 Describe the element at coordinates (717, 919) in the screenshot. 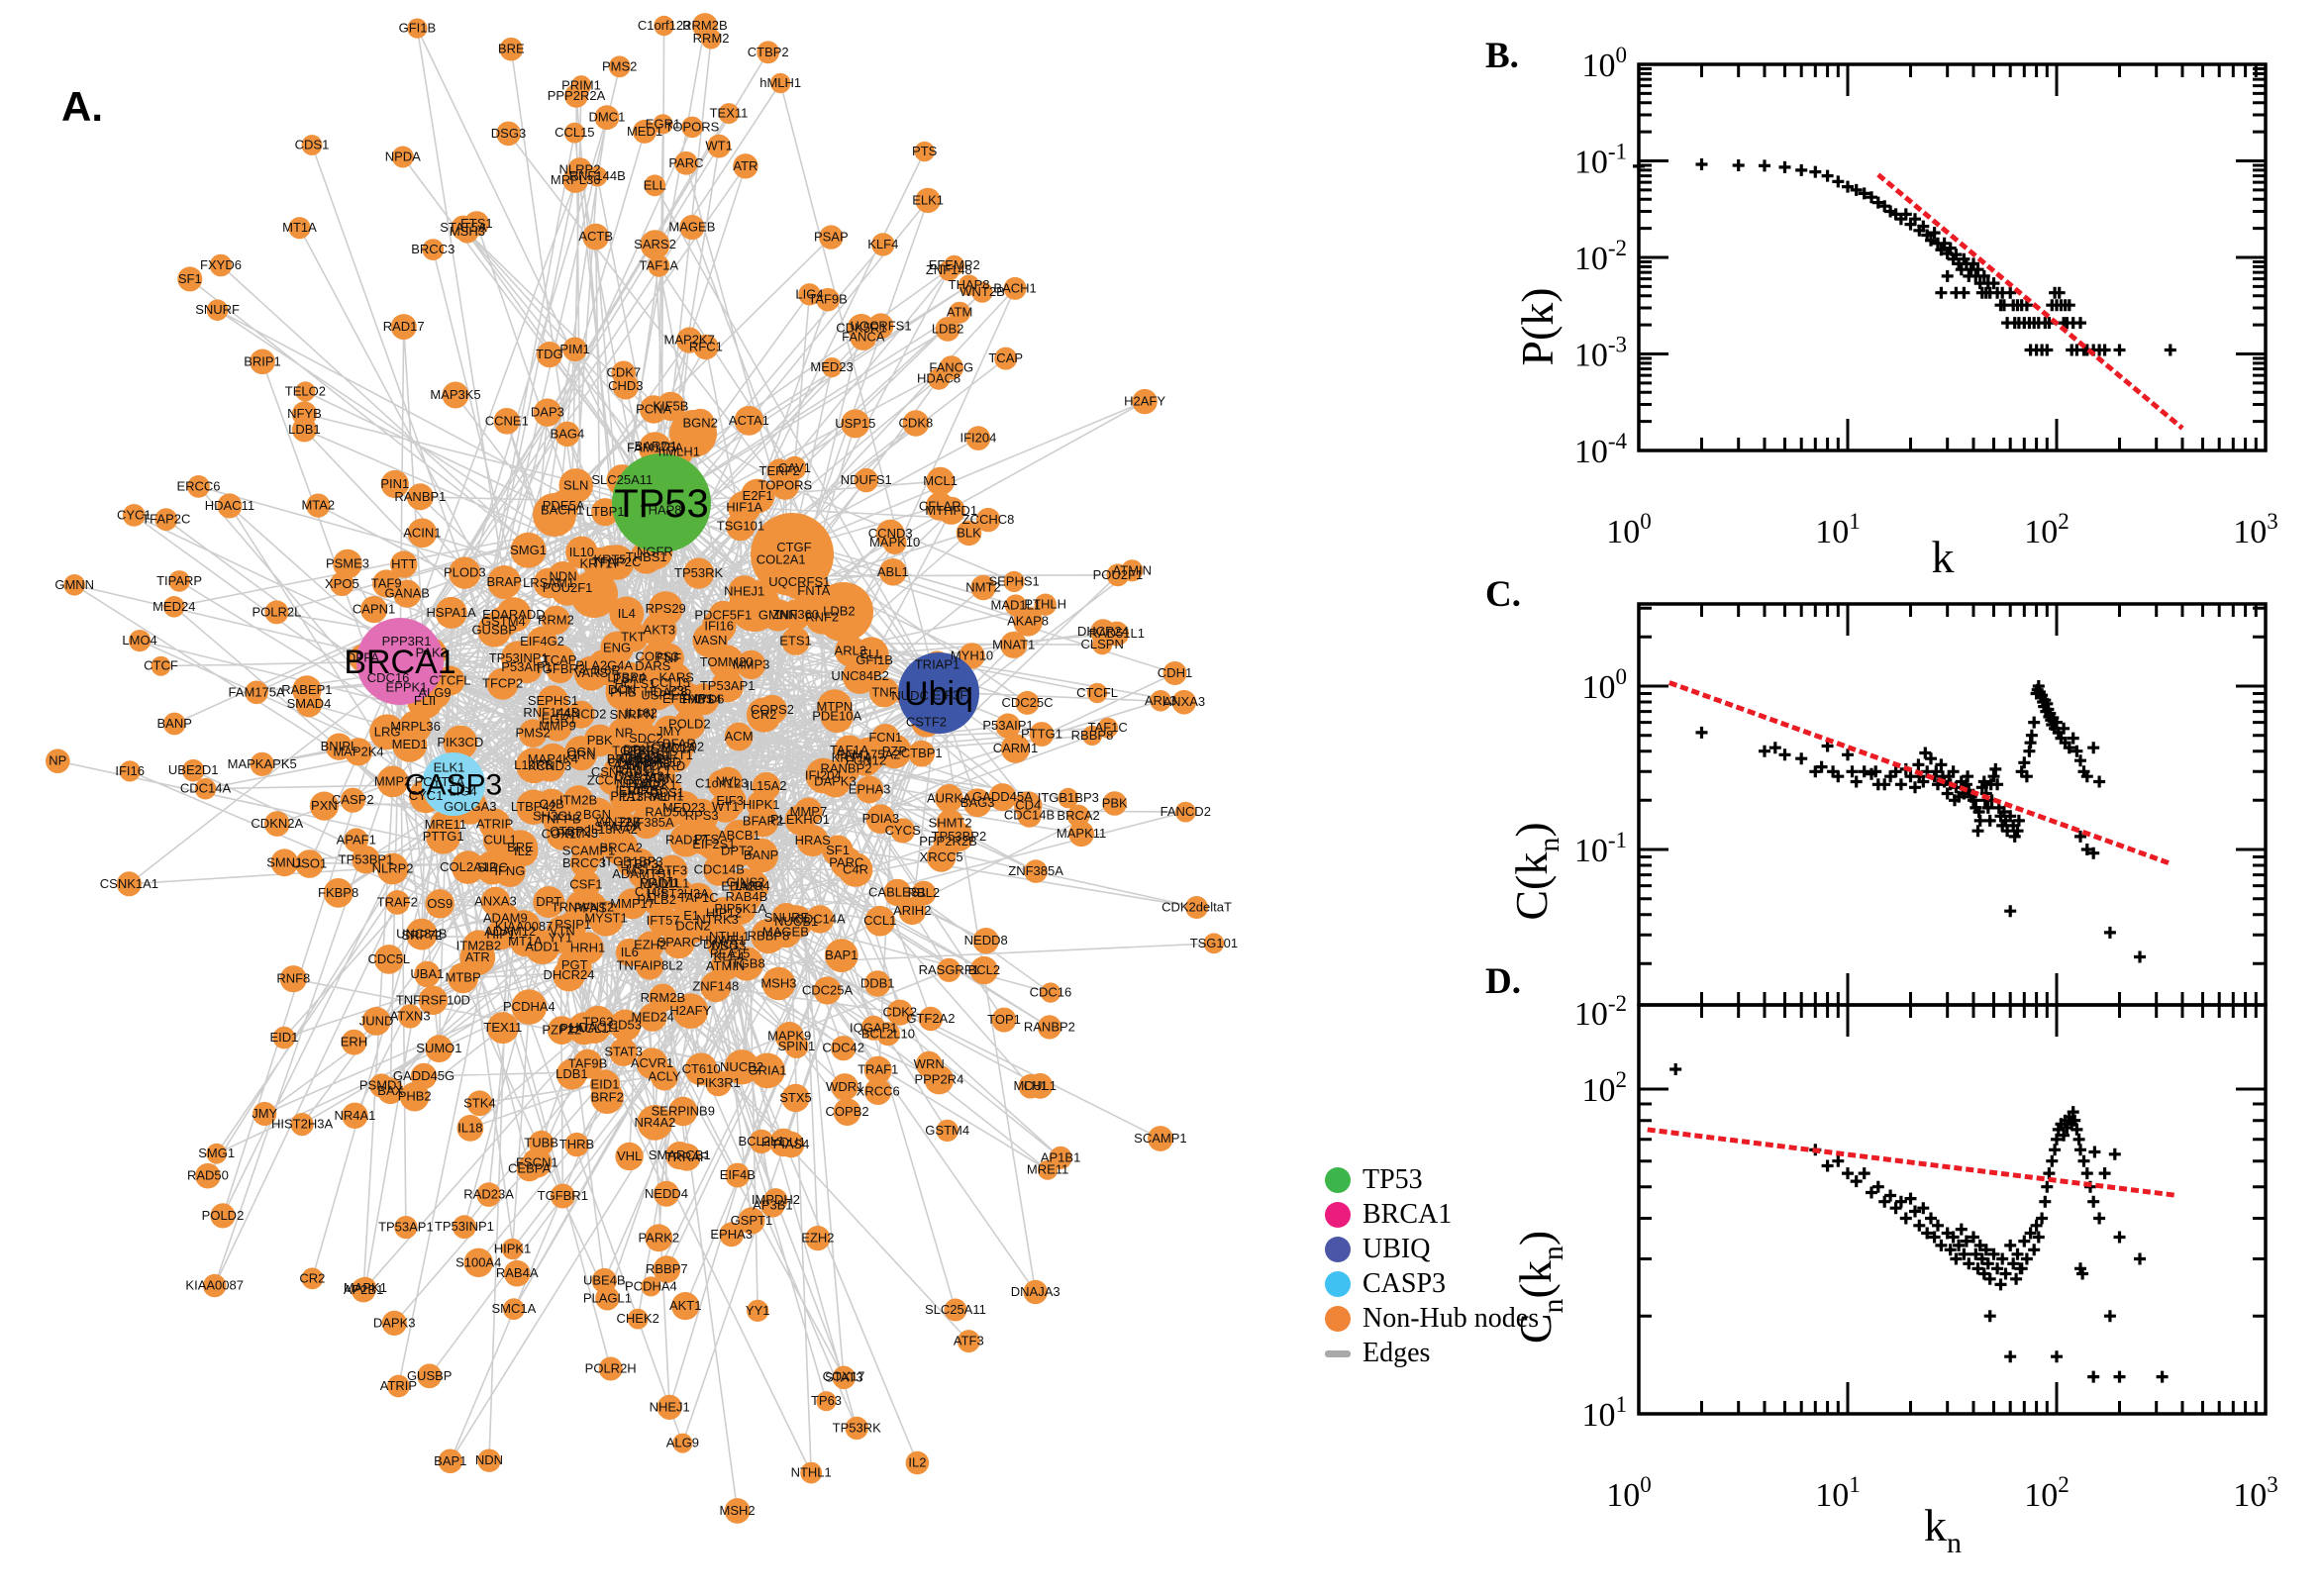

I see `gene-label: NTRK3` at that location.